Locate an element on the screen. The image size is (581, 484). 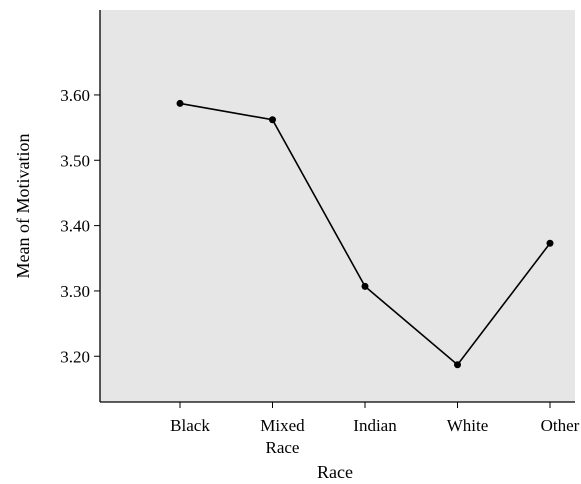
x-tick-label: Mixed Race is located at coordinates (282, 436).